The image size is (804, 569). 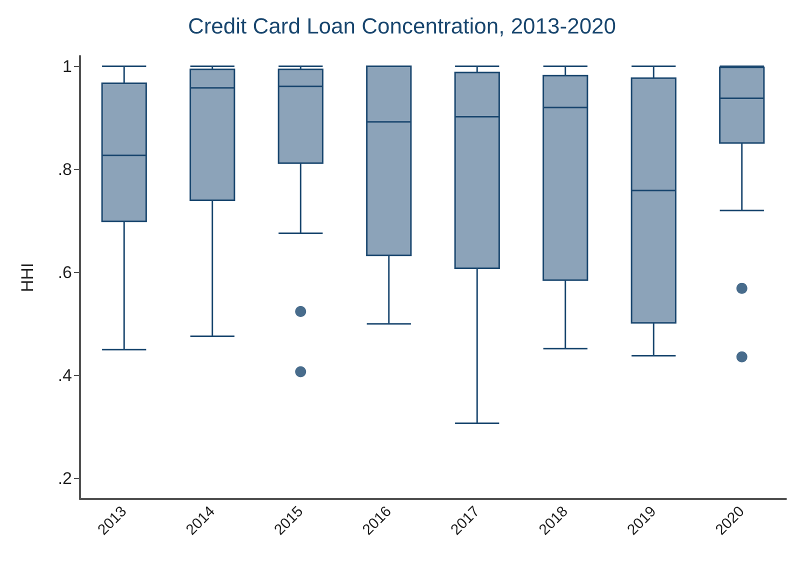 What do you see at coordinates (65, 272) in the screenshot?
I see `y-tick-label: .6` at bounding box center [65, 272].